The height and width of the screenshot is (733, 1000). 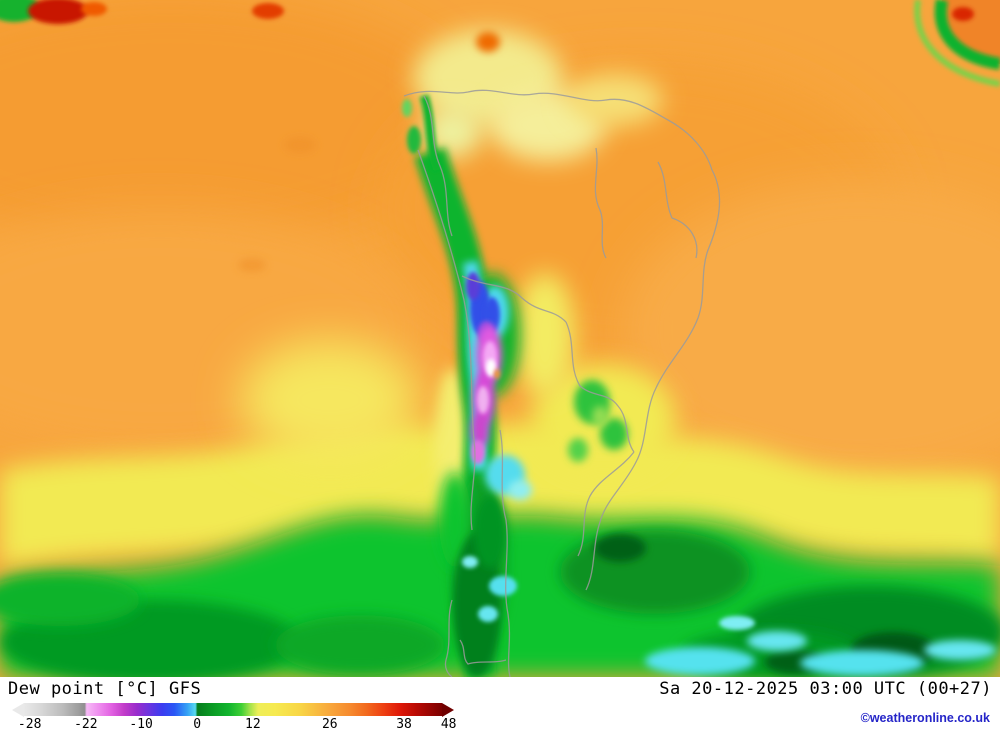 I want to click on color-scale-row, so click(x=233, y=709).